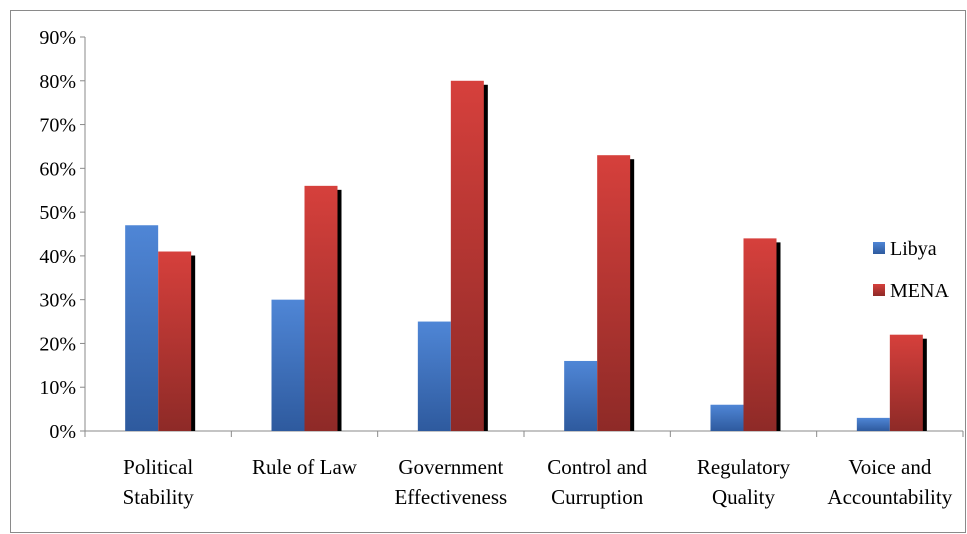 The image size is (967, 534). I want to click on y-tick-label: 70%, so click(57, 126).